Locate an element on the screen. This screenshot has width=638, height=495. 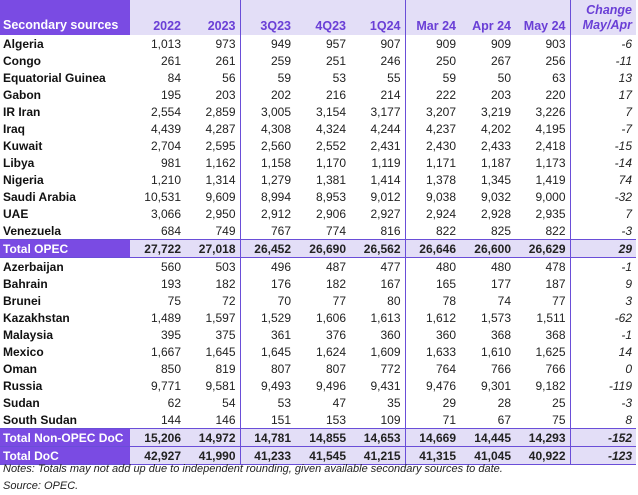
cell-value: 67 is located at coordinates (504, 419).